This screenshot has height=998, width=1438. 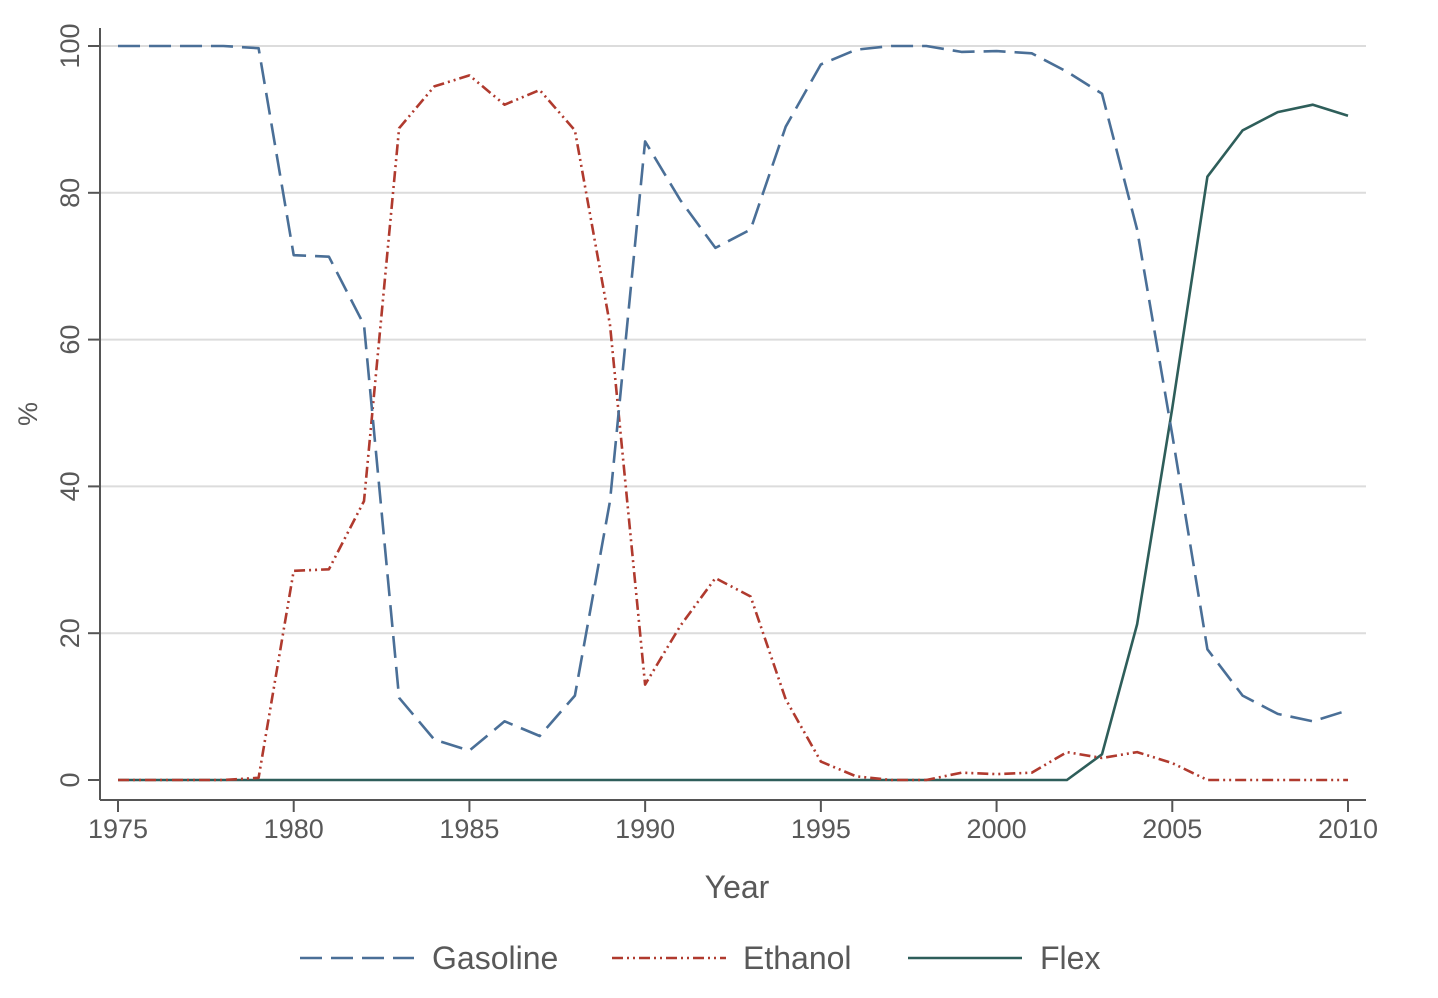 What do you see at coordinates (495, 958) in the screenshot?
I see `legend-label-gasoline: Gasoline` at bounding box center [495, 958].